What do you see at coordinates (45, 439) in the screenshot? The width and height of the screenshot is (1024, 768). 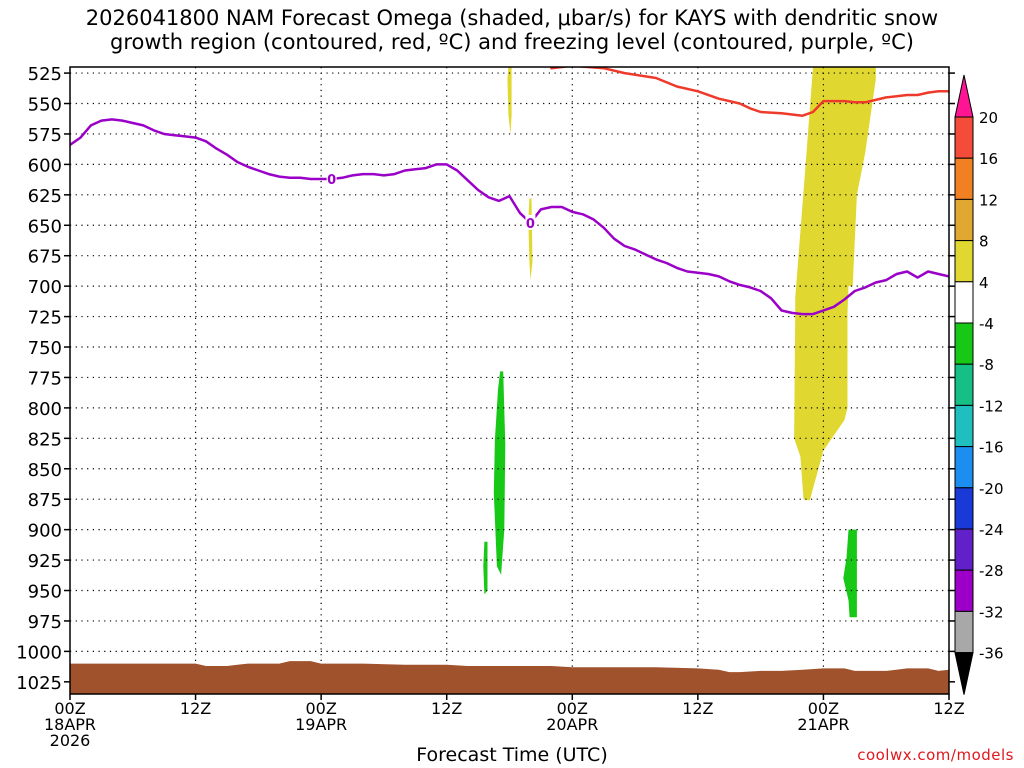 I see `y-tick-label-825: 825` at bounding box center [45, 439].